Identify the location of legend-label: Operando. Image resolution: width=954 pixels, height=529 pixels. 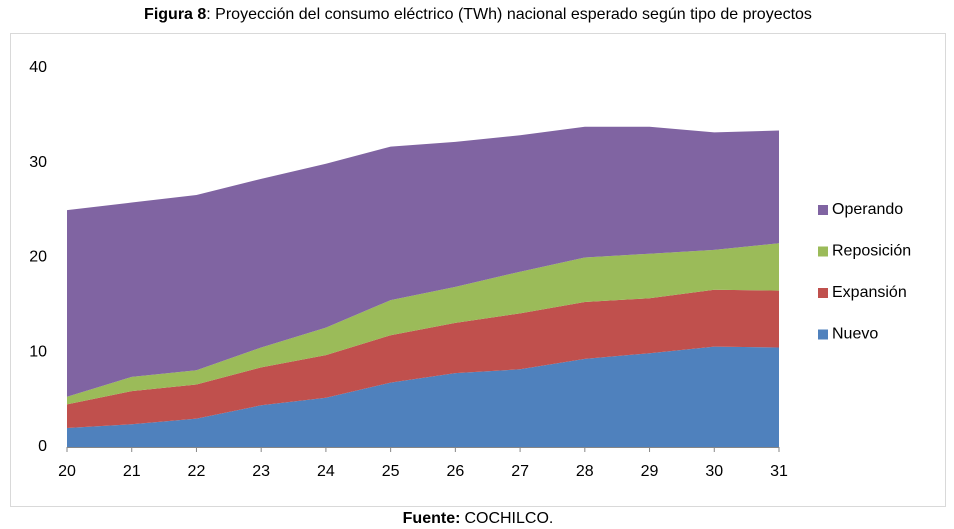
(867, 209).